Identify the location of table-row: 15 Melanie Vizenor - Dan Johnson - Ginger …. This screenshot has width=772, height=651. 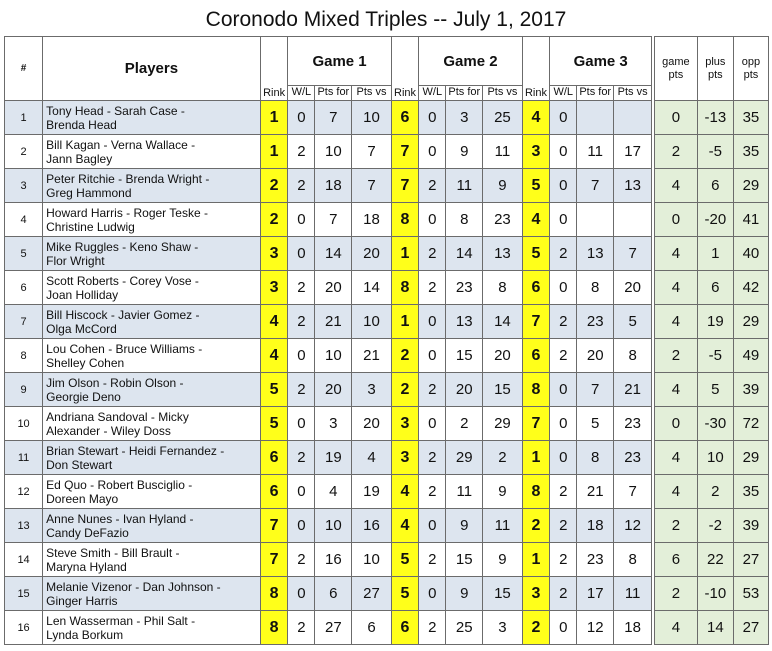
(386, 593).